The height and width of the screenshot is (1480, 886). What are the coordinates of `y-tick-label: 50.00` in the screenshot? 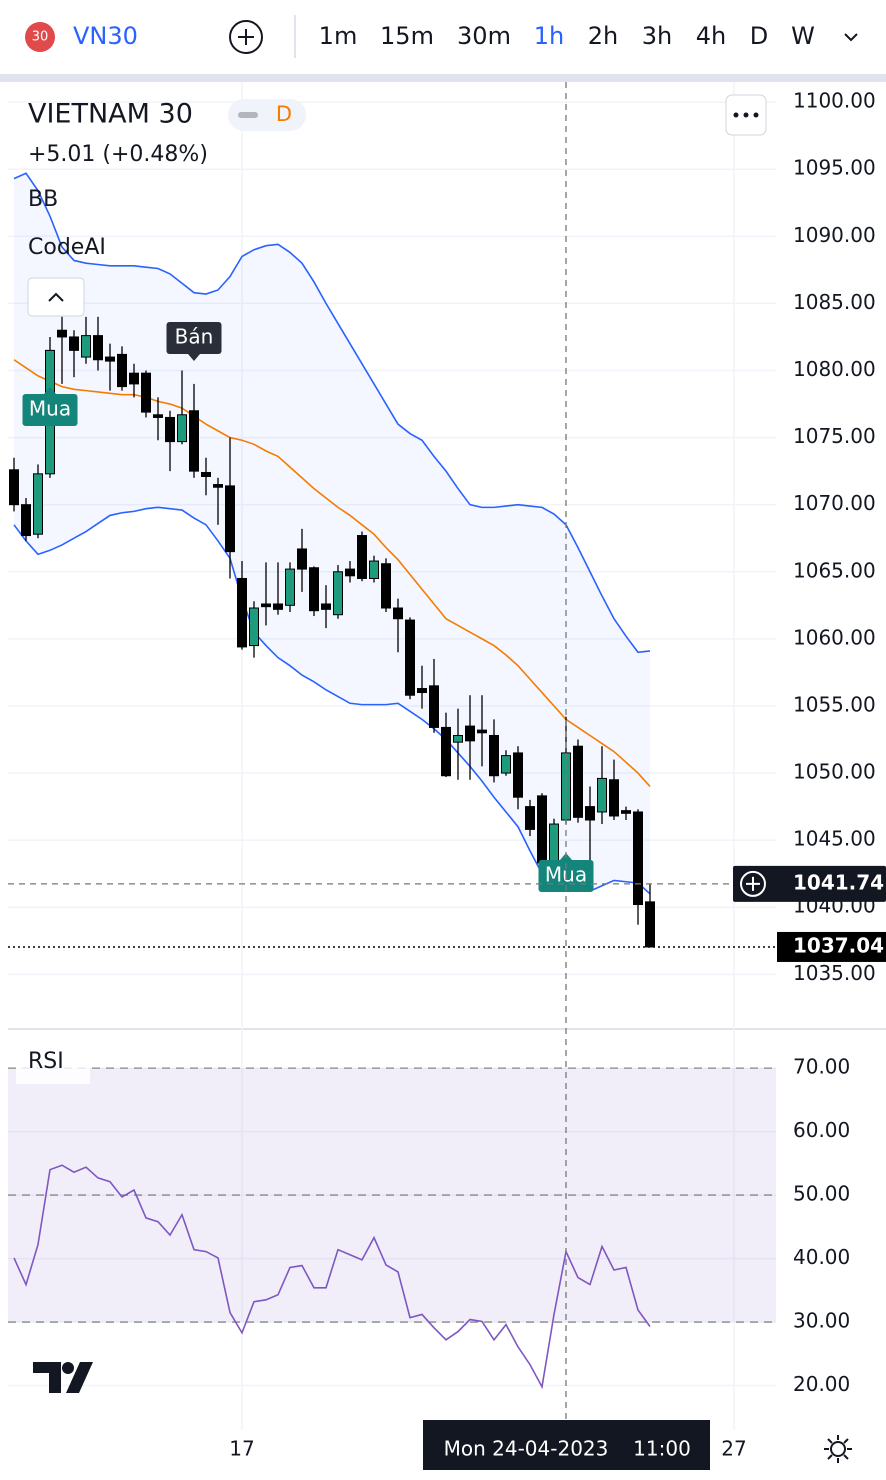 It's located at (821, 1194).